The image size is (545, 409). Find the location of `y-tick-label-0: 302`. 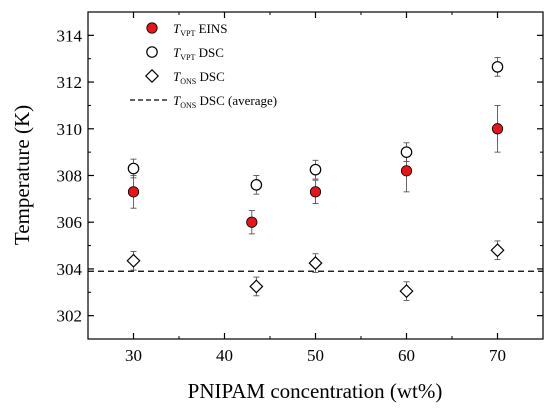

y-tick-label-0: 302 is located at coordinates (70, 316).